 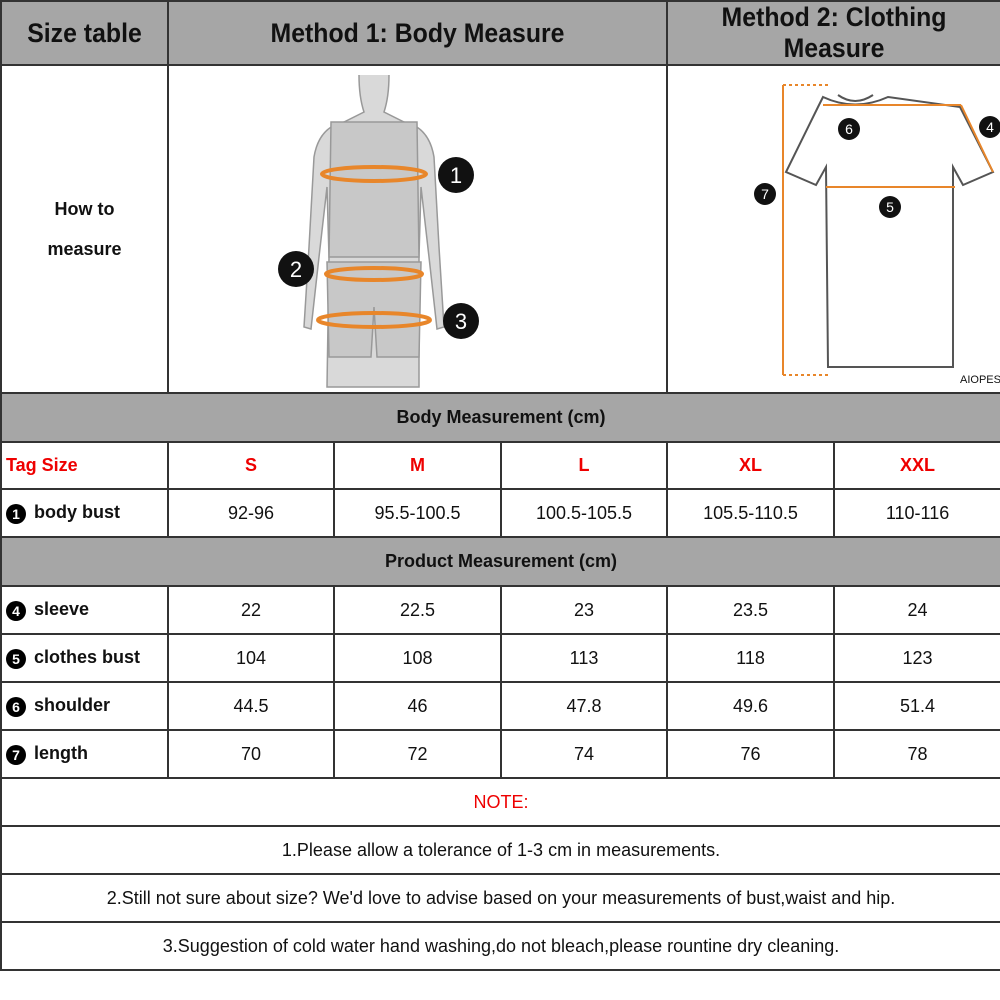 What do you see at coordinates (16, 754) in the screenshot?
I see `number-badge-icon: 7` at bounding box center [16, 754].